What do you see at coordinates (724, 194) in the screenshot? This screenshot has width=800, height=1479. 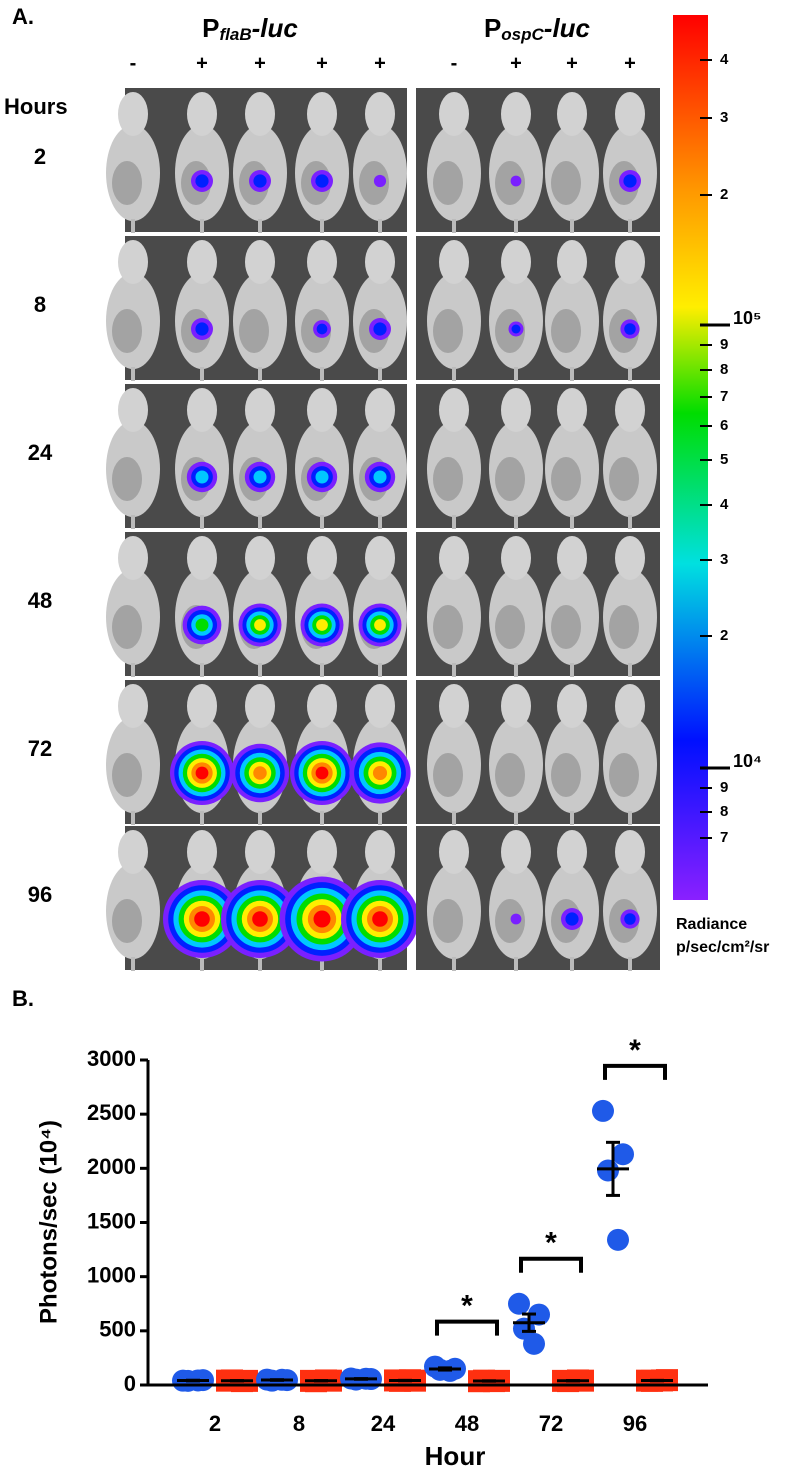 I see `colorbar-tick-label: 2` at bounding box center [724, 194].